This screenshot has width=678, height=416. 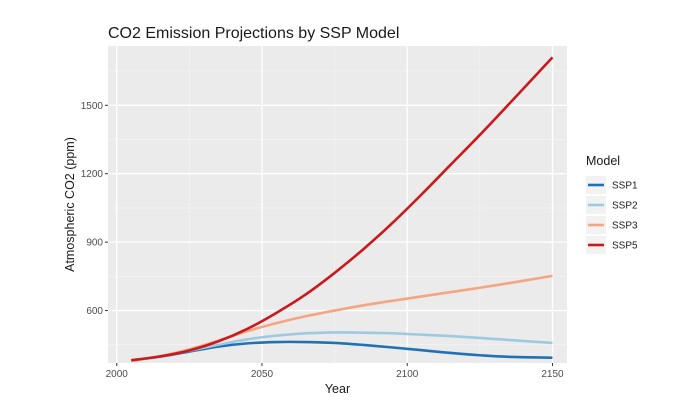 I want to click on x-tick-label: 2000, so click(x=117, y=374).